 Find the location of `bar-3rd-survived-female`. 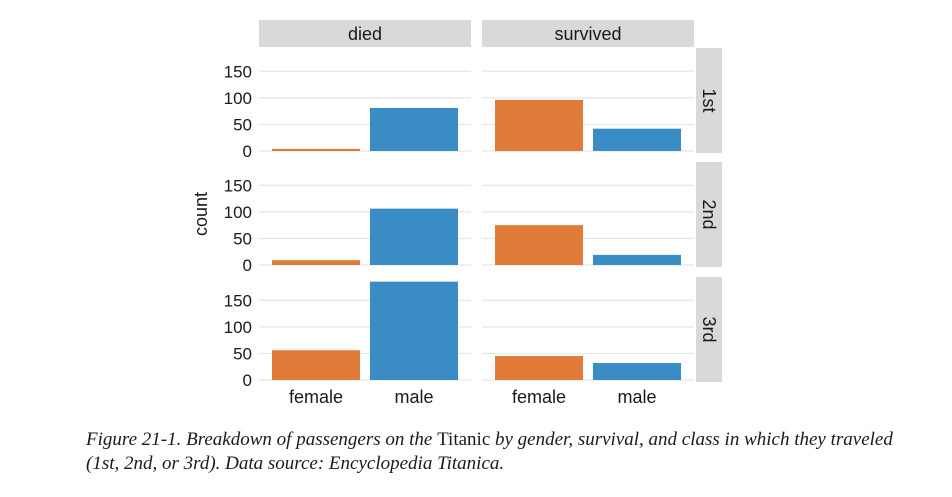

bar-3rd-survived-female is located at coordinates (539, 368).